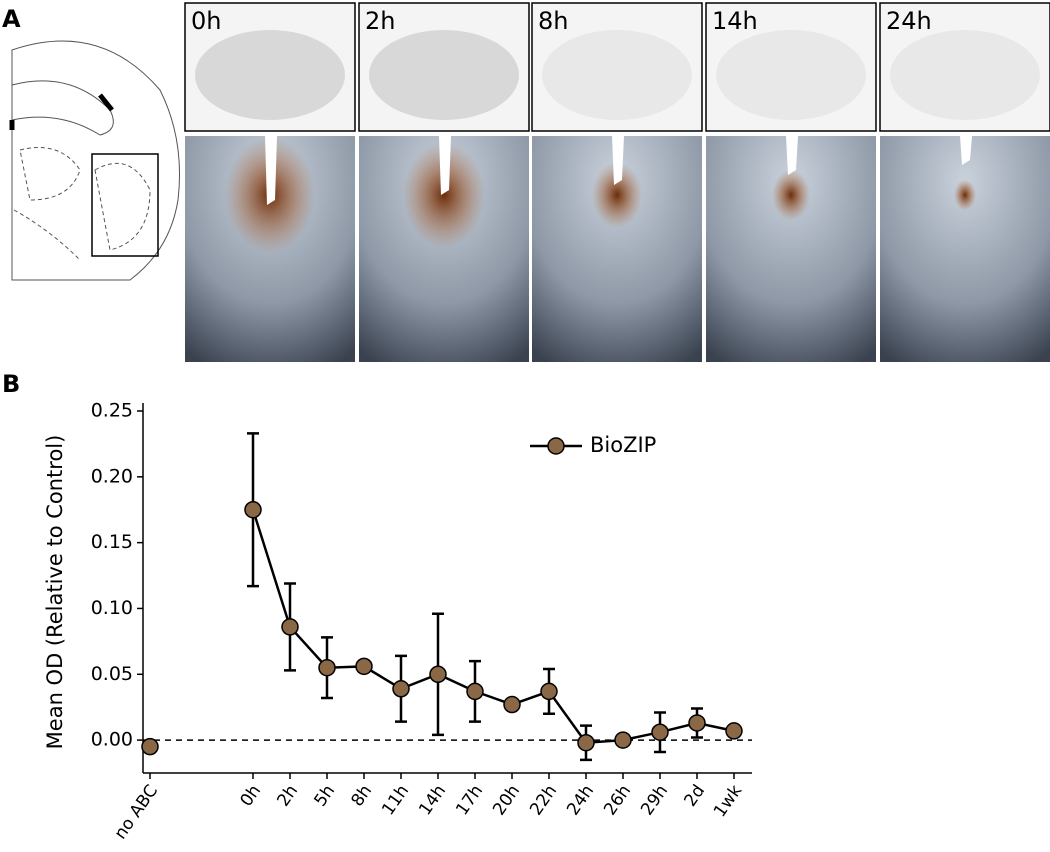  What do you see at coordinates (735, 21) in the screenshot?
I see `timepoint-label: 14h` at bounding box center [735, 21].